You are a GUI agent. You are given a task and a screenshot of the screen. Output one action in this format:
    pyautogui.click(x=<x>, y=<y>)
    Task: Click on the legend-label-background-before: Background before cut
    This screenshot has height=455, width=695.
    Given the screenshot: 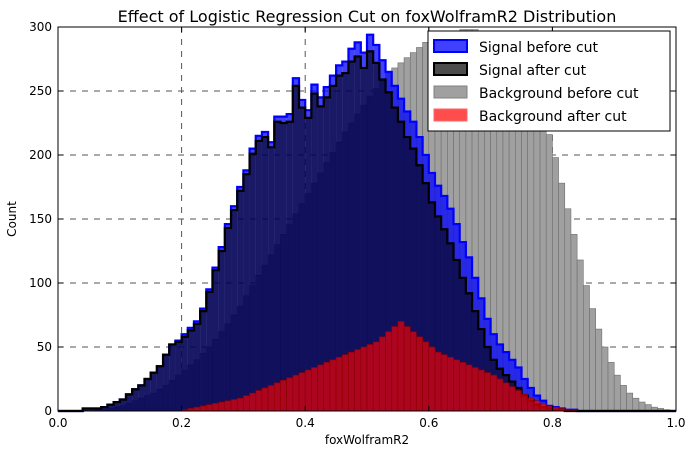 What is the action you would take?
    pyautogui.click(x=559, y=94)
    